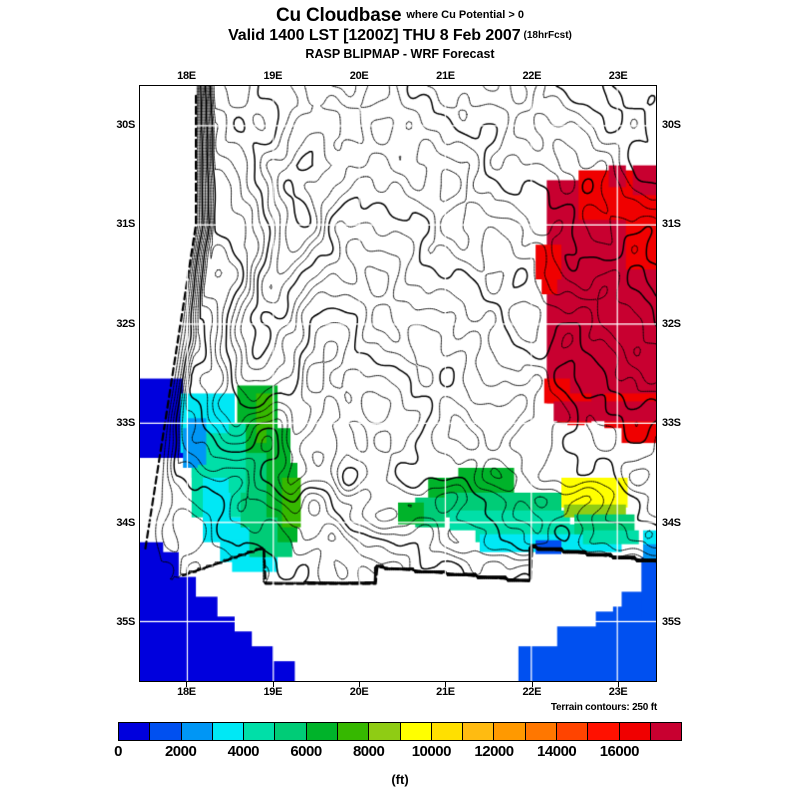  I want to click on lat-label-right-34S: 34S, so click(671, 522).